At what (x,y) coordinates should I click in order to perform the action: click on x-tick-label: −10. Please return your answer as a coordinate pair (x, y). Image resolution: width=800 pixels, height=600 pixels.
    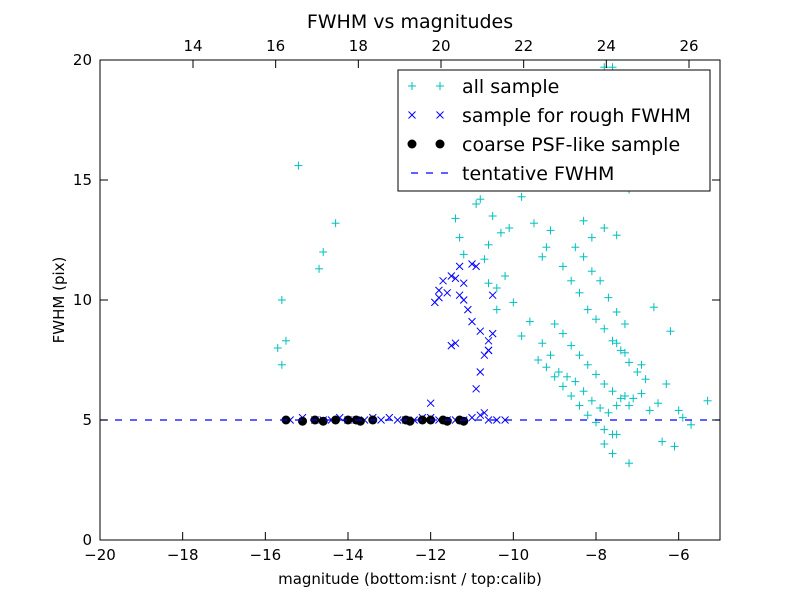
    Looking at the image, I should click on (514, 555).